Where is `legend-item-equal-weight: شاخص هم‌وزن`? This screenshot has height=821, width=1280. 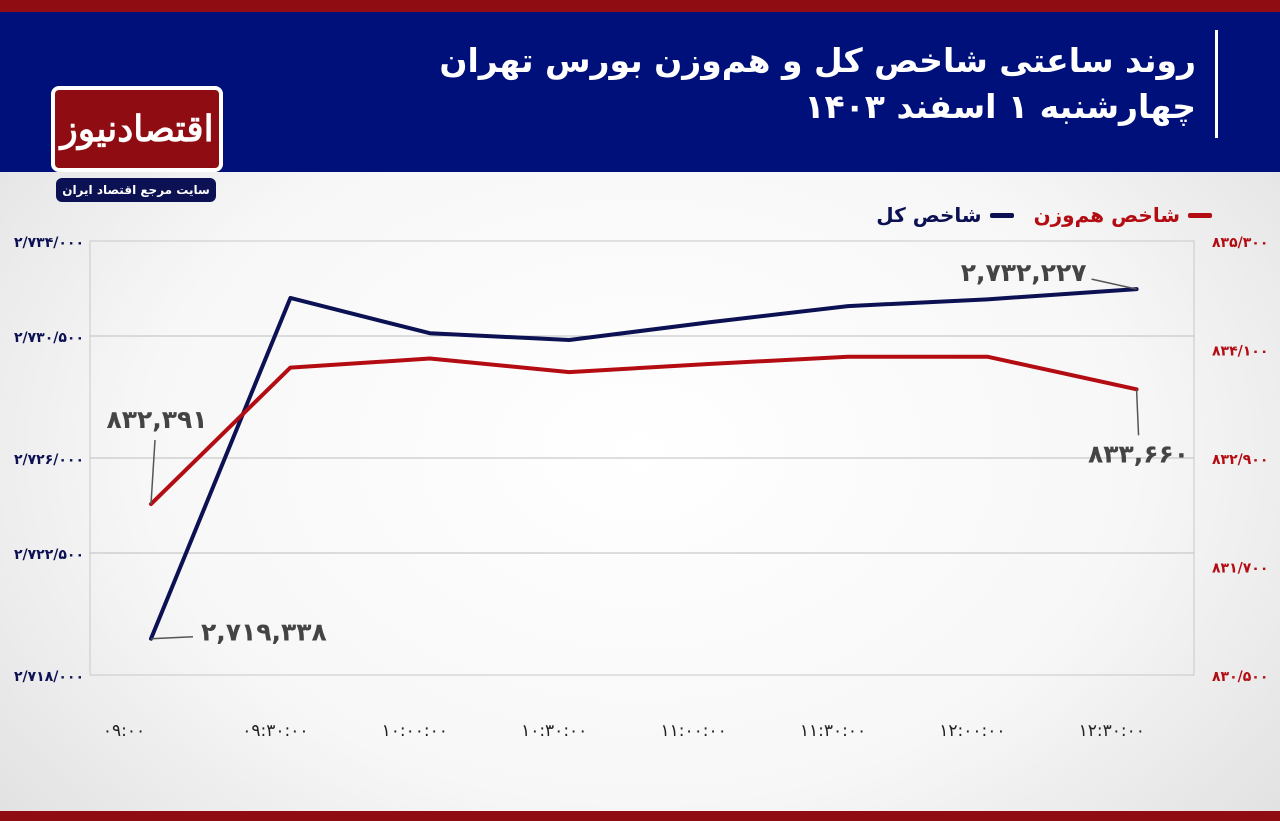
legend-item-equal-weight: شاخص هم‌وزن is located at coordinates (1123, 215).